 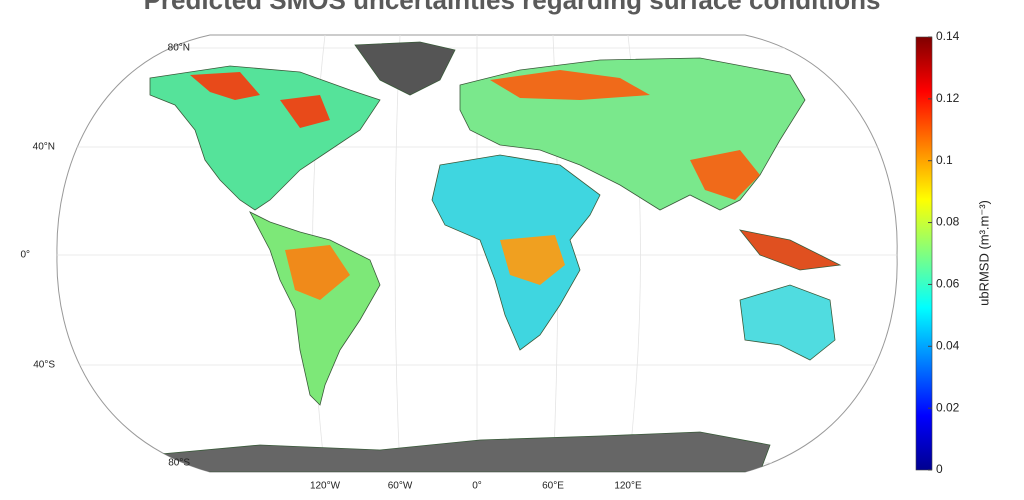 What do you see at coordinates (948, 407) in the screenshot?
I see `colorbar-tick-label: 0.02` at bounding box center [948, 407].